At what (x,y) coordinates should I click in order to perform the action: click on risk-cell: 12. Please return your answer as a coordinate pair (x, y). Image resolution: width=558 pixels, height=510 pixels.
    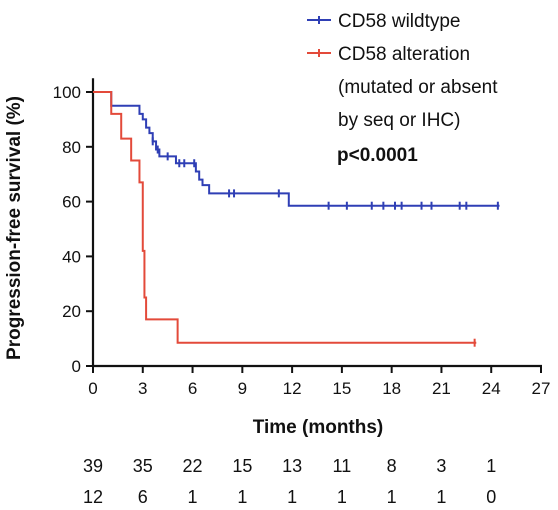
    Looking at the image, I should click on (93, 497).